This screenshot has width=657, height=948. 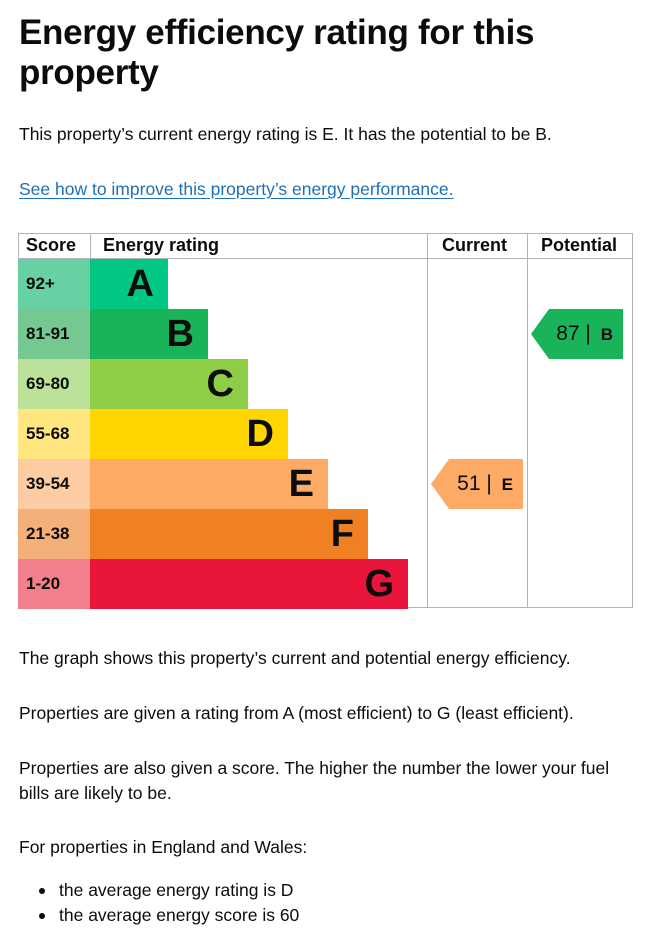 I want to click on band-score: 92+, so click(x=54, y=284).